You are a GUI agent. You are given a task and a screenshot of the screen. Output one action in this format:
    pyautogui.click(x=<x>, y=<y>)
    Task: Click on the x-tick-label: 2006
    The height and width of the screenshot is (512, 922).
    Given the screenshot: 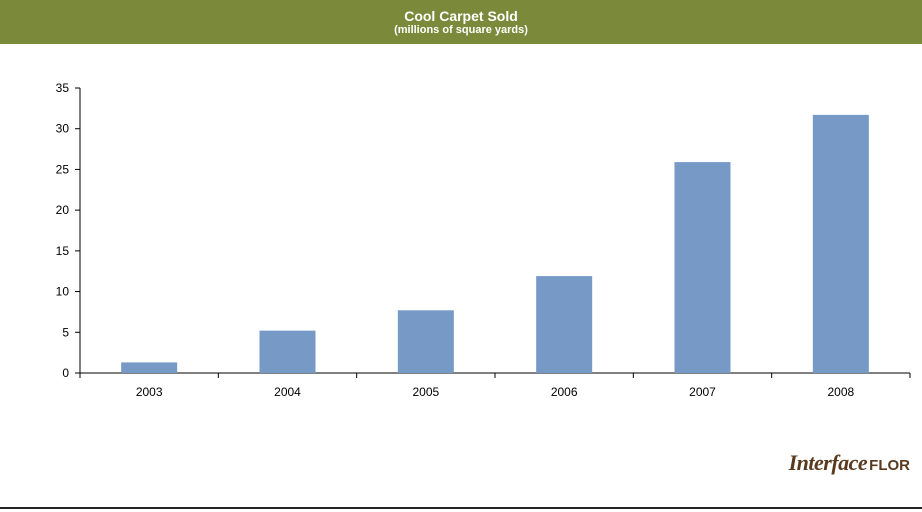 What is the action you would take?
    pyautogui.click(x=564, y=392)
    